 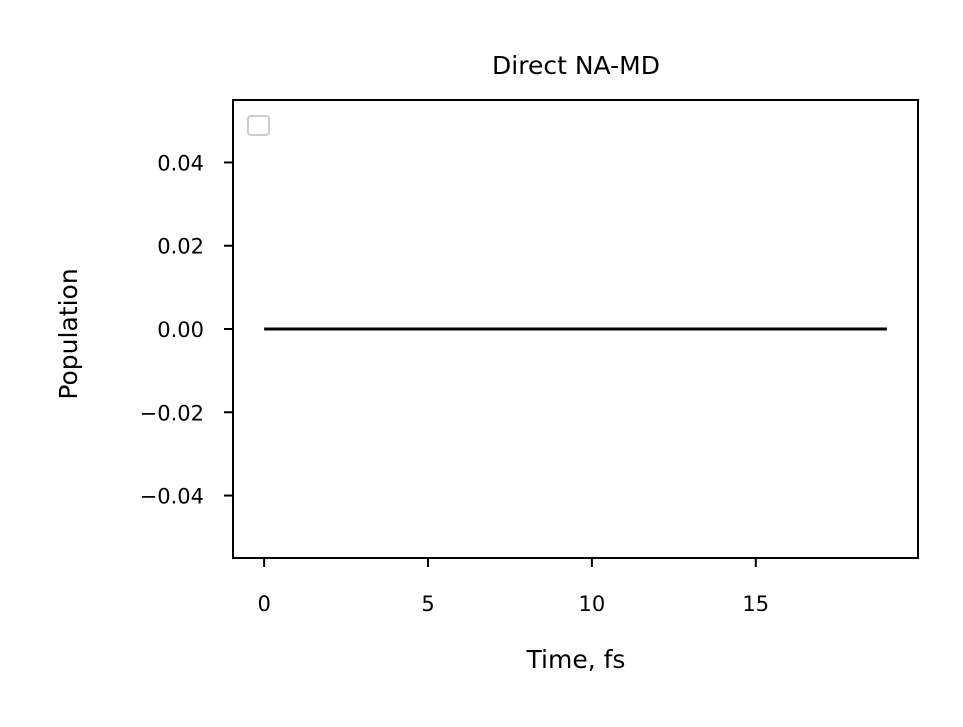 I want to click on y-tick-label: −0.04, so click(x=172, y=497).